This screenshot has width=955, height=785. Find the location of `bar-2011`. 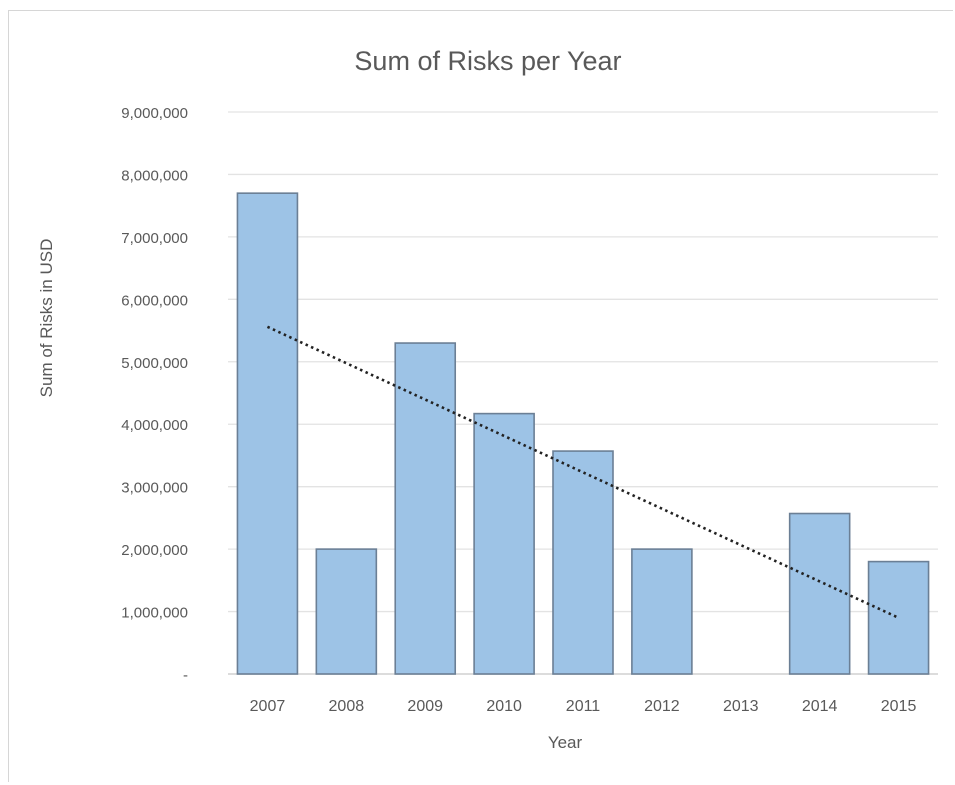

bar-2011 is located at coordinates (583, 562).